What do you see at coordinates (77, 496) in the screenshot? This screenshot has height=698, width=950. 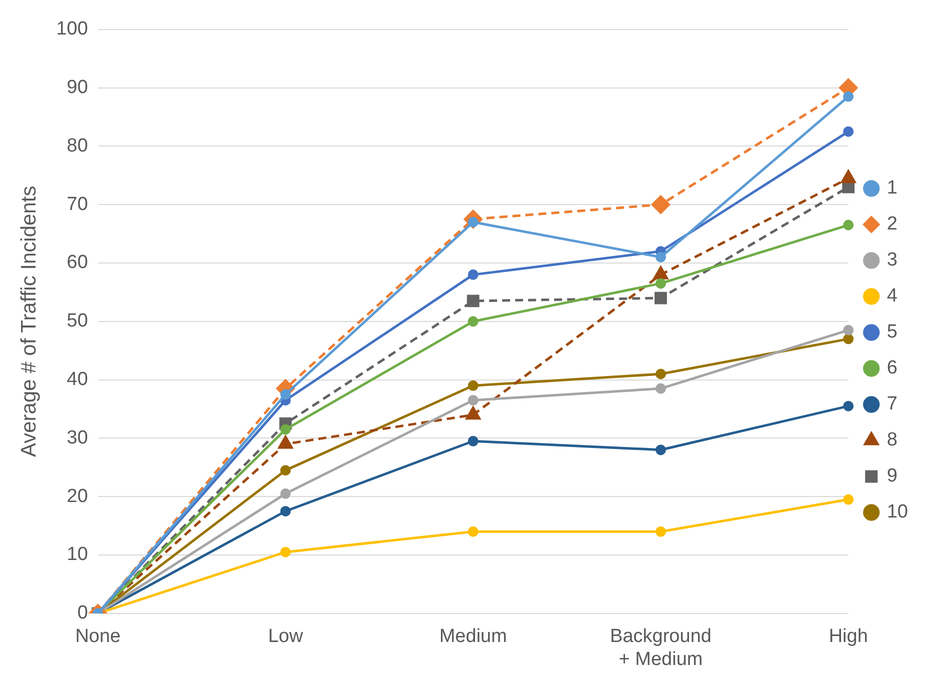 I see `y-tick-label: 20` at bounding box center [77, 496].